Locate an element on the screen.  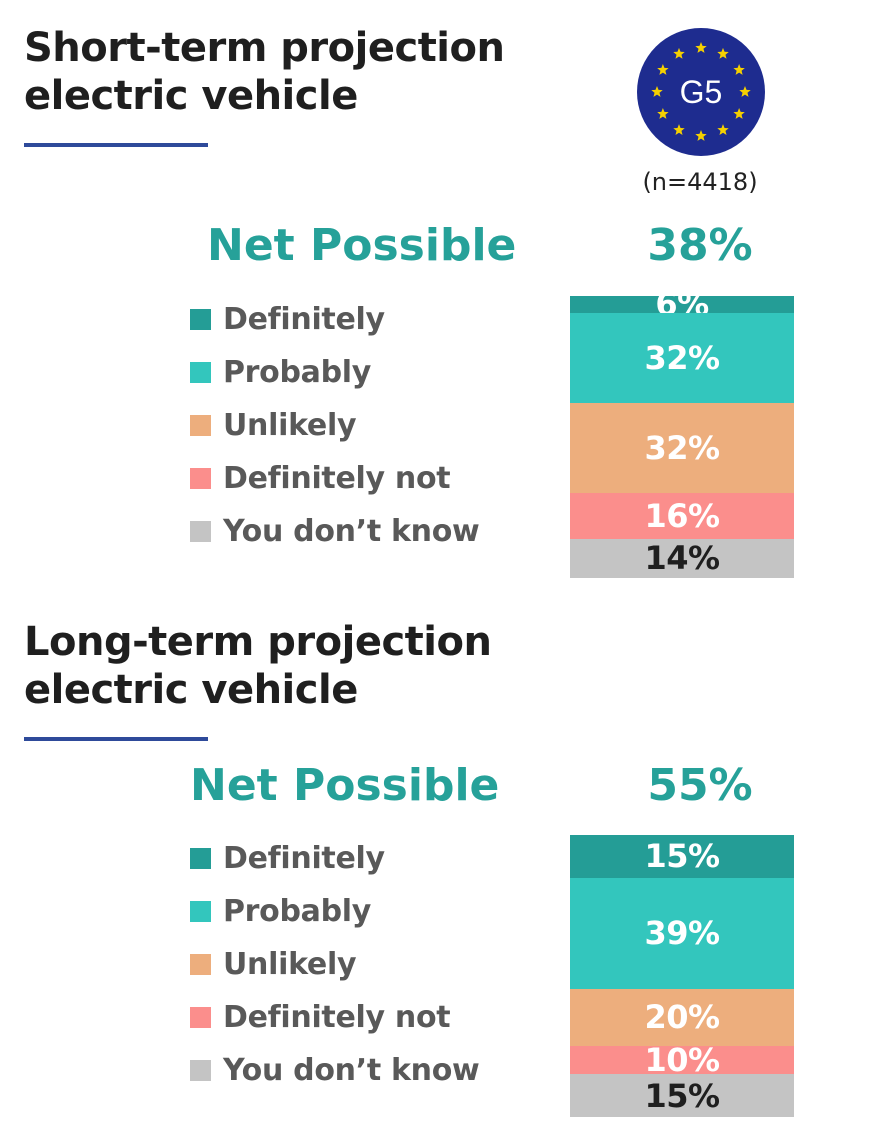
short-term-net-value: 38% is located at coordinates (700, 245).